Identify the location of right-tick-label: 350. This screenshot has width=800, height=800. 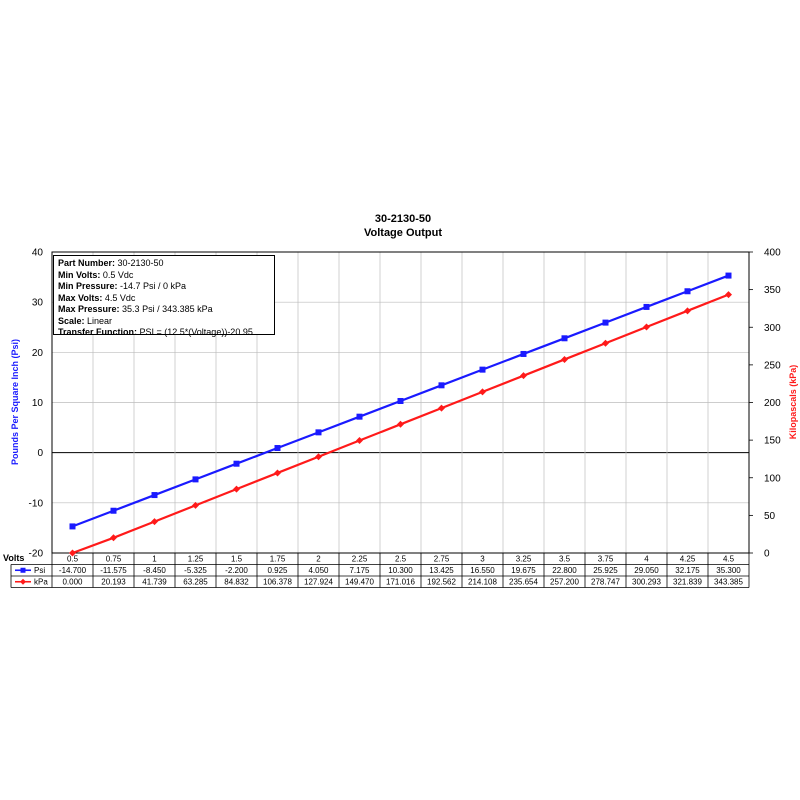
(772, 290).